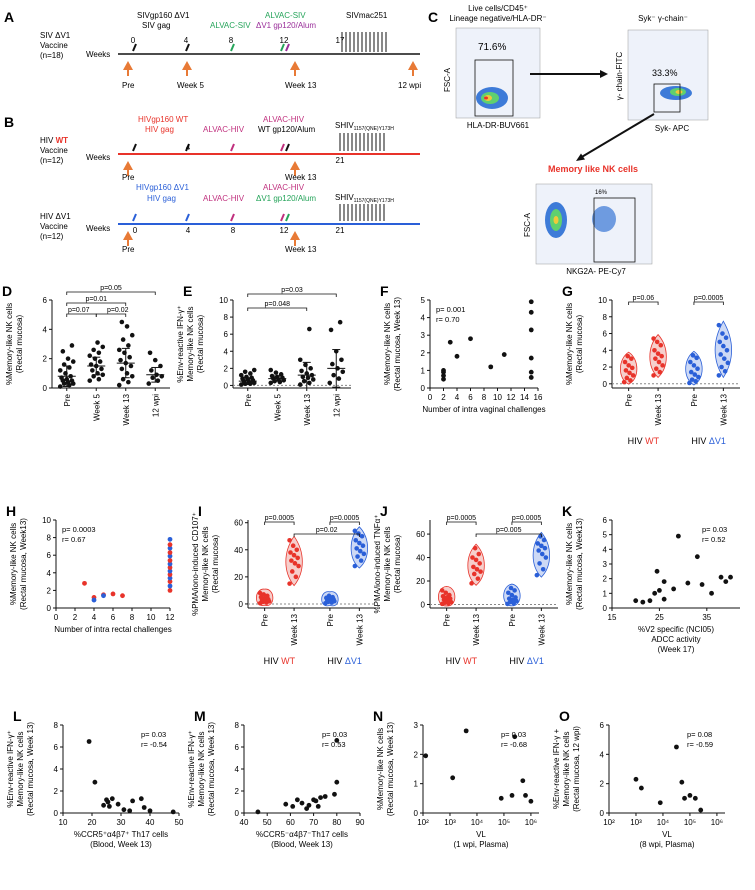 Image resolution: width=755 pixels, height=890 pixels. Describe the element at coordinates (54, 140) in the screenshot. I see `group-name: HIV WT` at that location.